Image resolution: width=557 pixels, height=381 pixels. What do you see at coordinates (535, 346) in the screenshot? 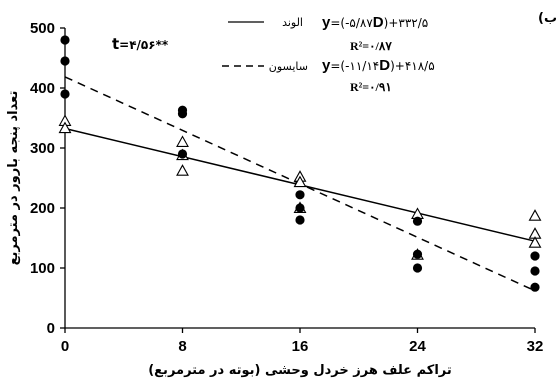
I see `x-tick-label: 32` at bounding box center [535, 346].